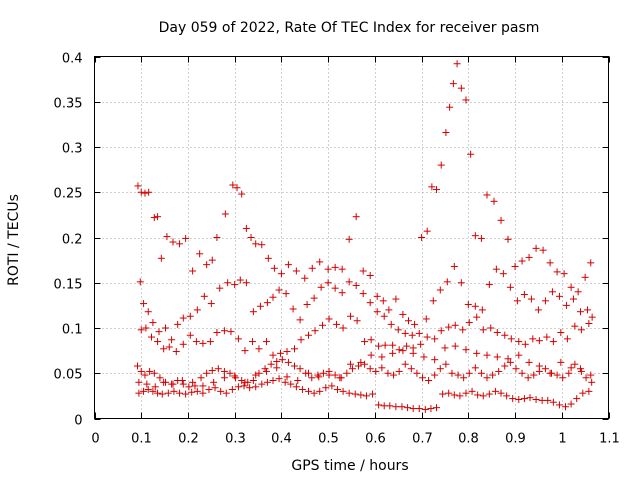 The width and height of the screenshot is (640, 480). Describe the element at coordinates (95, 439) in the screenshot. I see `x-tick-label: 0` at that location.